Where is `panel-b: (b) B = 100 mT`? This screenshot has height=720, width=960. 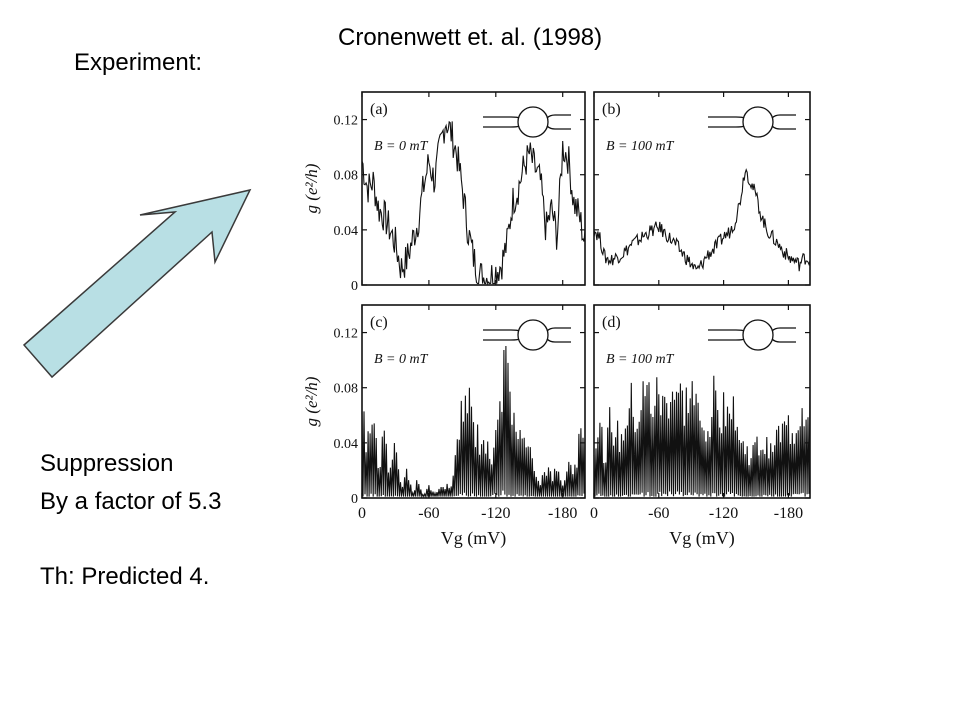
panel-b: (b) B = 100 mT is located at coordinates (702, 188).